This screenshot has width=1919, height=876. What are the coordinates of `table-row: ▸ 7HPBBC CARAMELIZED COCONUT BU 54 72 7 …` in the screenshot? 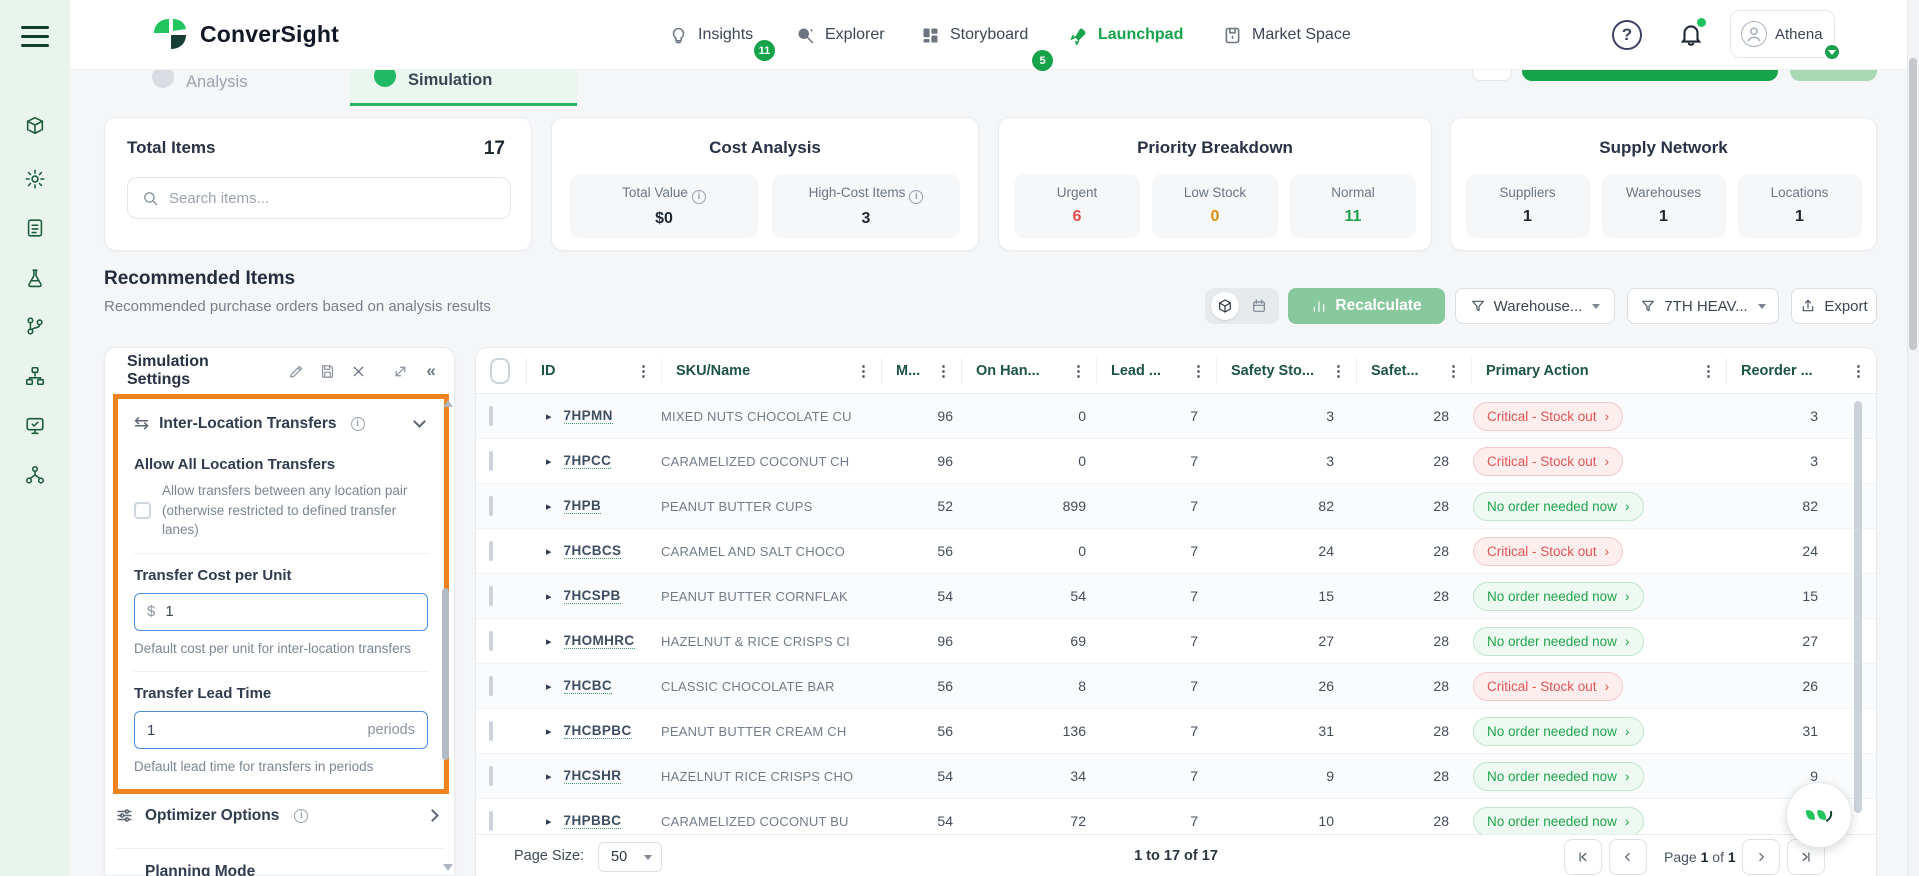 It's located at (1176, 816).